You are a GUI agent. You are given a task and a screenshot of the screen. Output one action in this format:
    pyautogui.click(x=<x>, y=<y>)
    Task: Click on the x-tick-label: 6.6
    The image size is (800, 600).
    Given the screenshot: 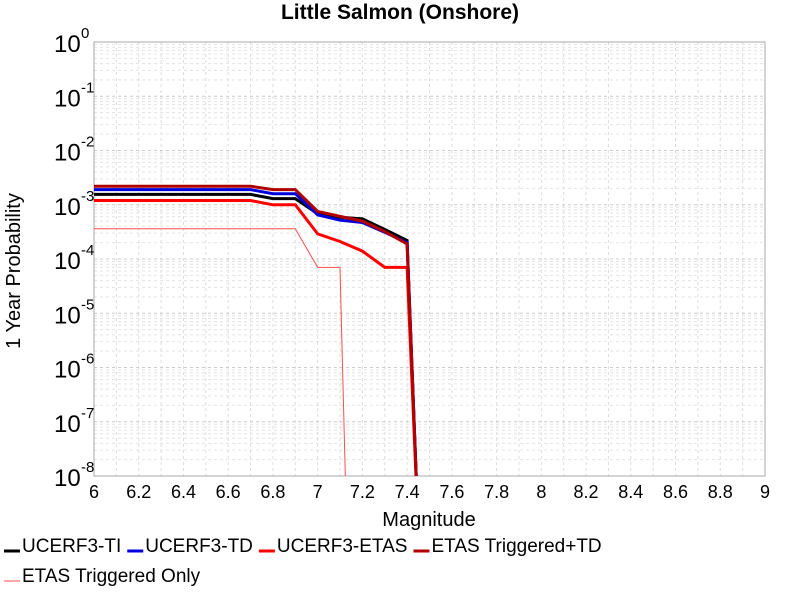 What is the action you would take?
    pyautogui.click(x=228, y=492)
    